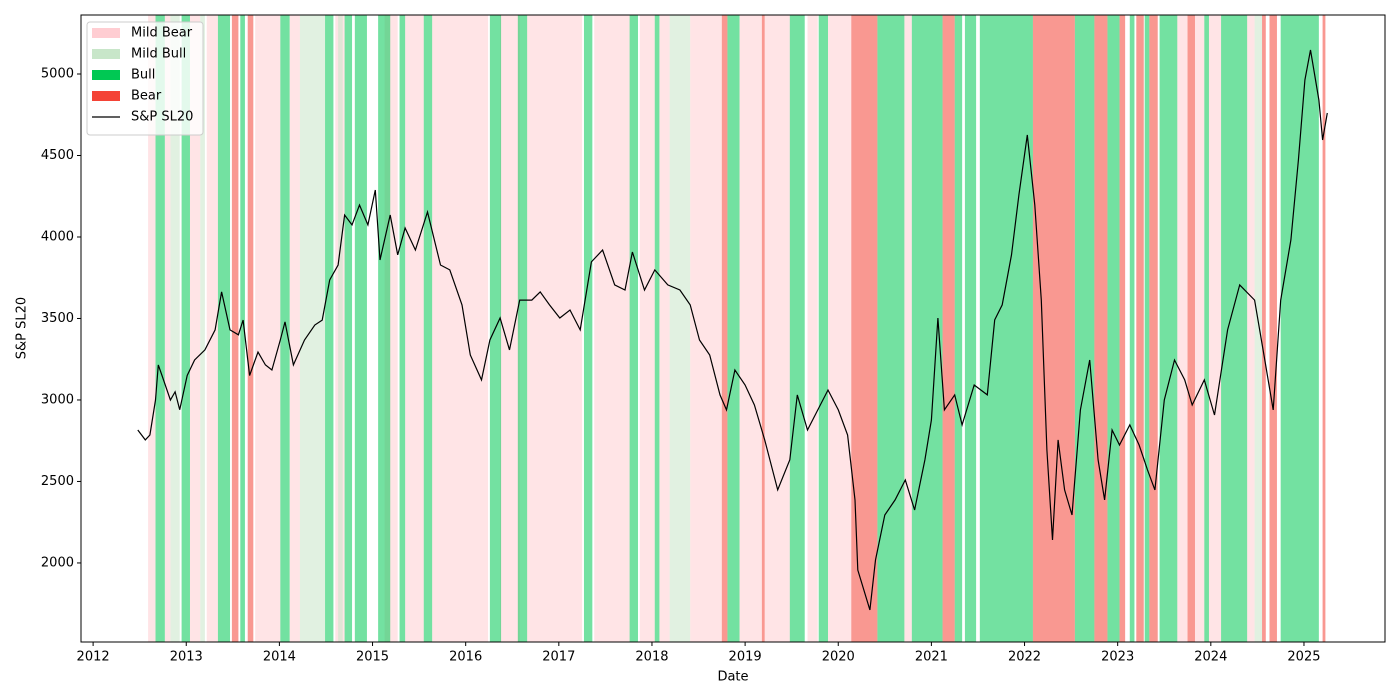  I want to click on x-axis-label: Date, so click(732, 677).